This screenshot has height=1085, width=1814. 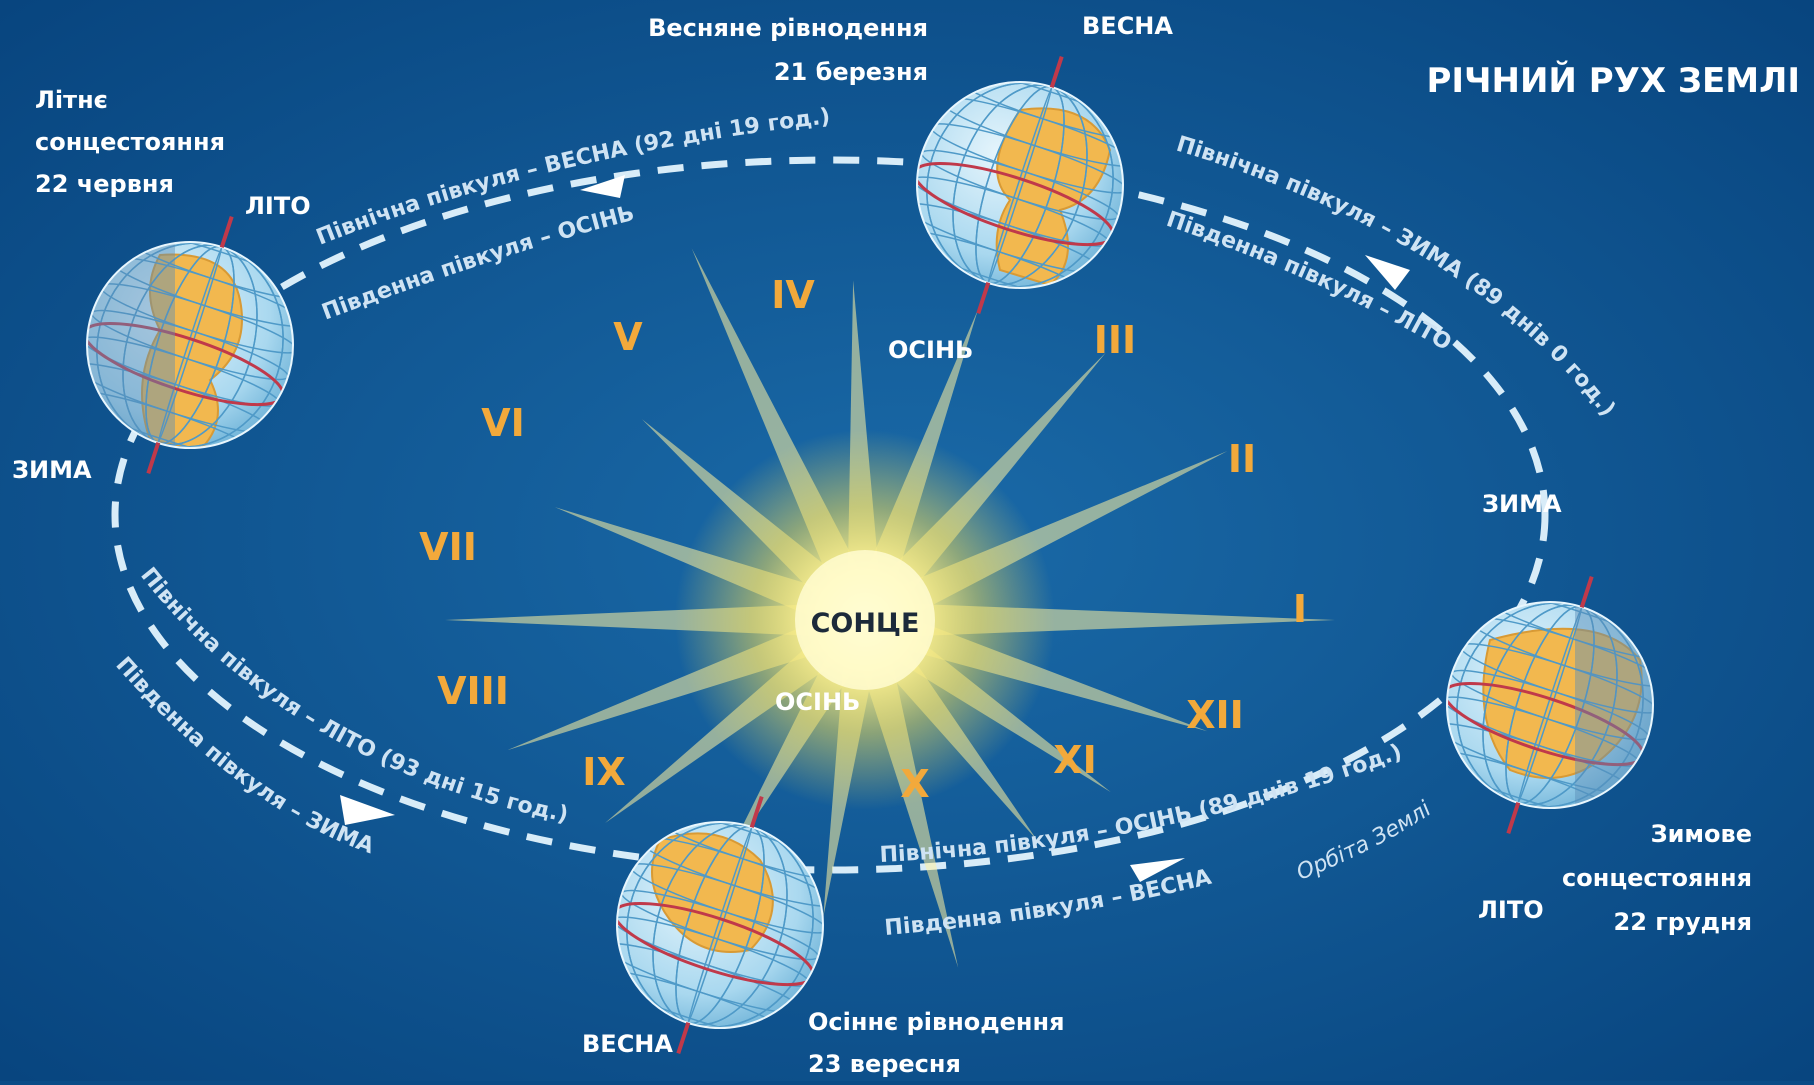 What do you see at coordinates (936, 1022) in the screenshot?
I see `autumn-caption-line1: Осіннє рівнодення` at bounding box center [936, 1022].